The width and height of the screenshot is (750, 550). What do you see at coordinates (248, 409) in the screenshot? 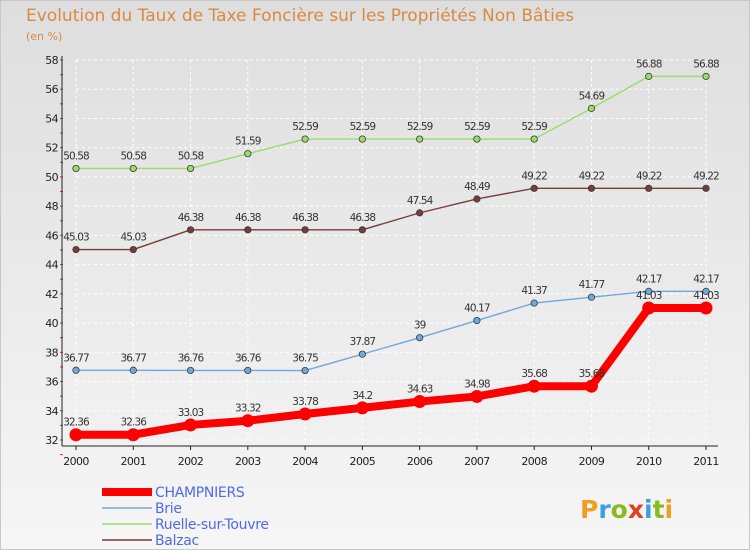
I see `data-label: 33.32` at bounding box center [248, 409].